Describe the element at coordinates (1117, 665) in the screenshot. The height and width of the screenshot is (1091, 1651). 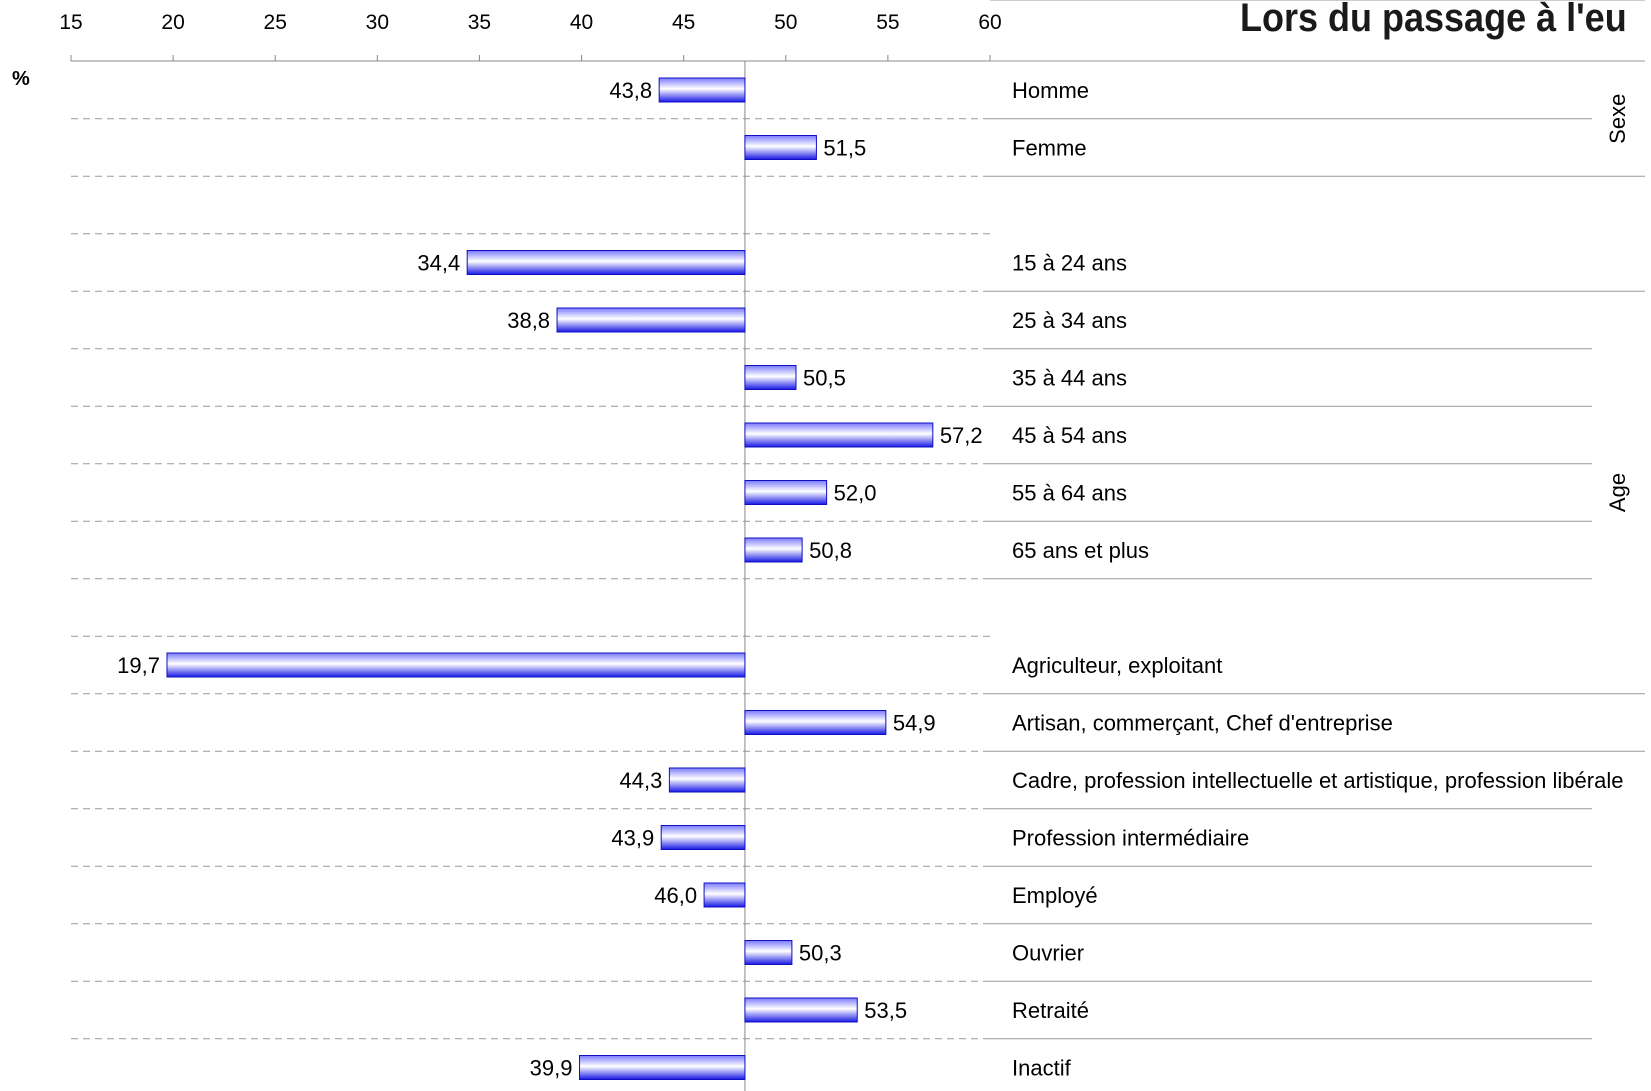
I see `category-label: Agriculteur, exploitant` at that location.